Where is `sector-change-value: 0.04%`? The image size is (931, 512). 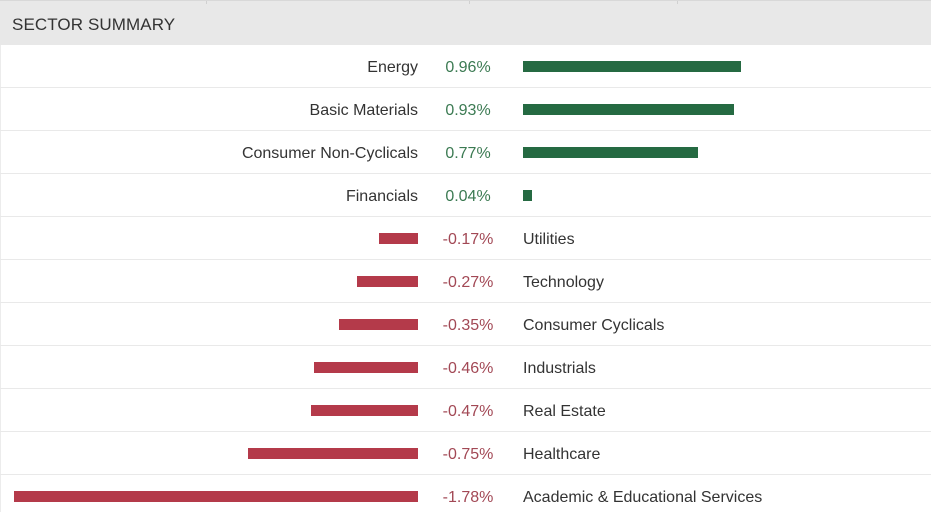 sector-change-value: 0.04% is located at coordinates (468, 196).